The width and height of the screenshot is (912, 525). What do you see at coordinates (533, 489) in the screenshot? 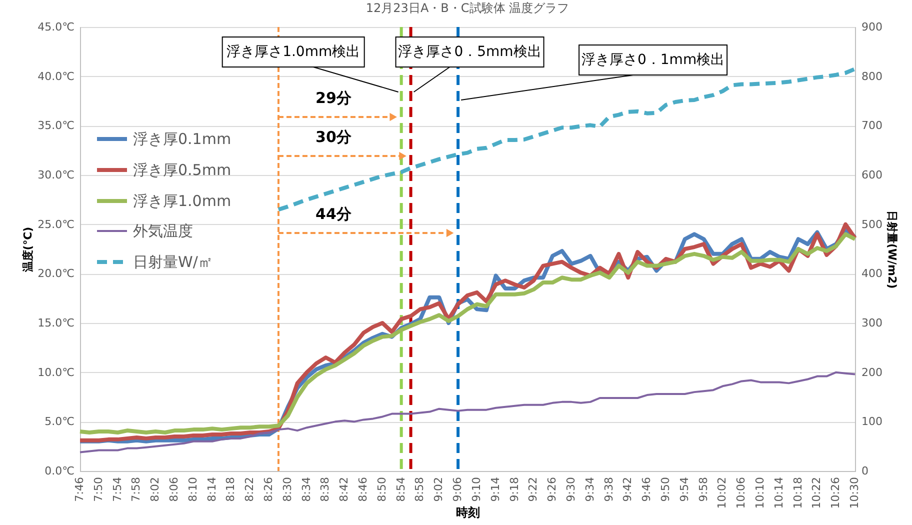
I see `x-tick-label: 9:22` at bounding box center [533, 489].